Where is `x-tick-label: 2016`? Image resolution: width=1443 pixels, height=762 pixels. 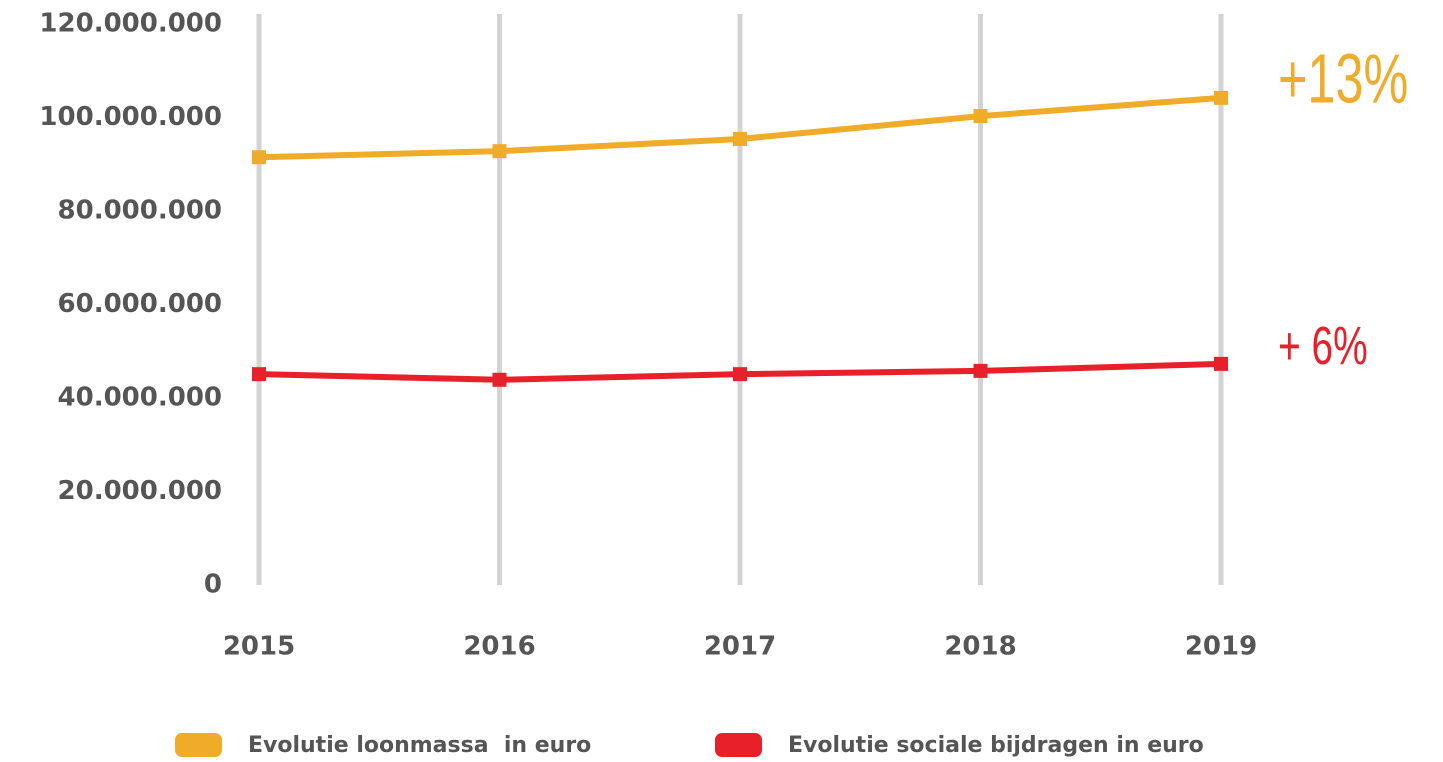 x-tick-label: 2016 is located at coordinates (499, 647).